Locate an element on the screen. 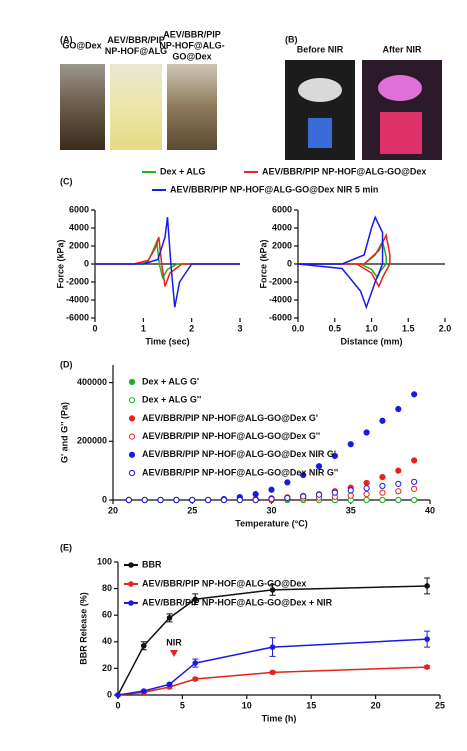 This screenshot has height=751, width=467. x-tick-label: 35 is located at coordinates (351, 510).